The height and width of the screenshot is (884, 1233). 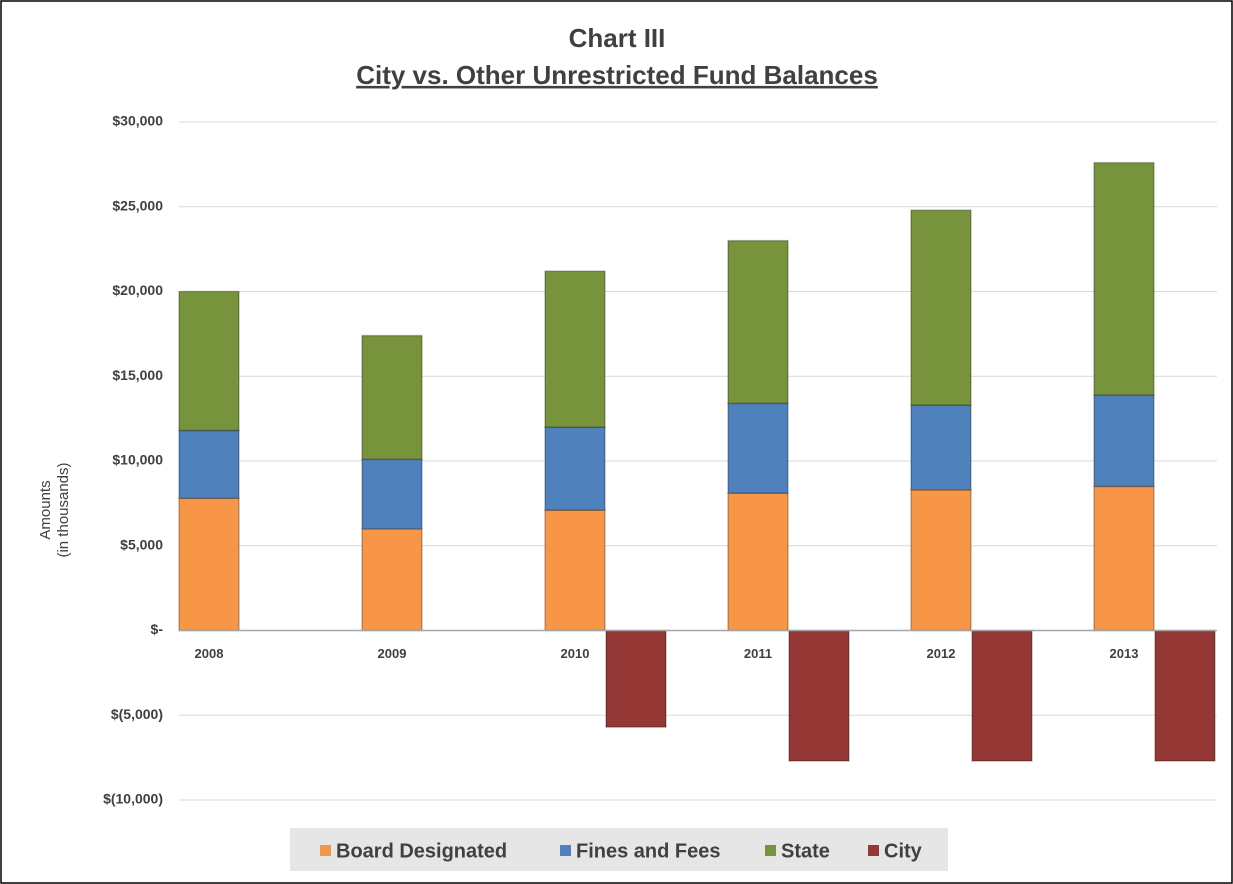 I want to click on y-tick-label: $(10,000), so click(x=133, y=799).